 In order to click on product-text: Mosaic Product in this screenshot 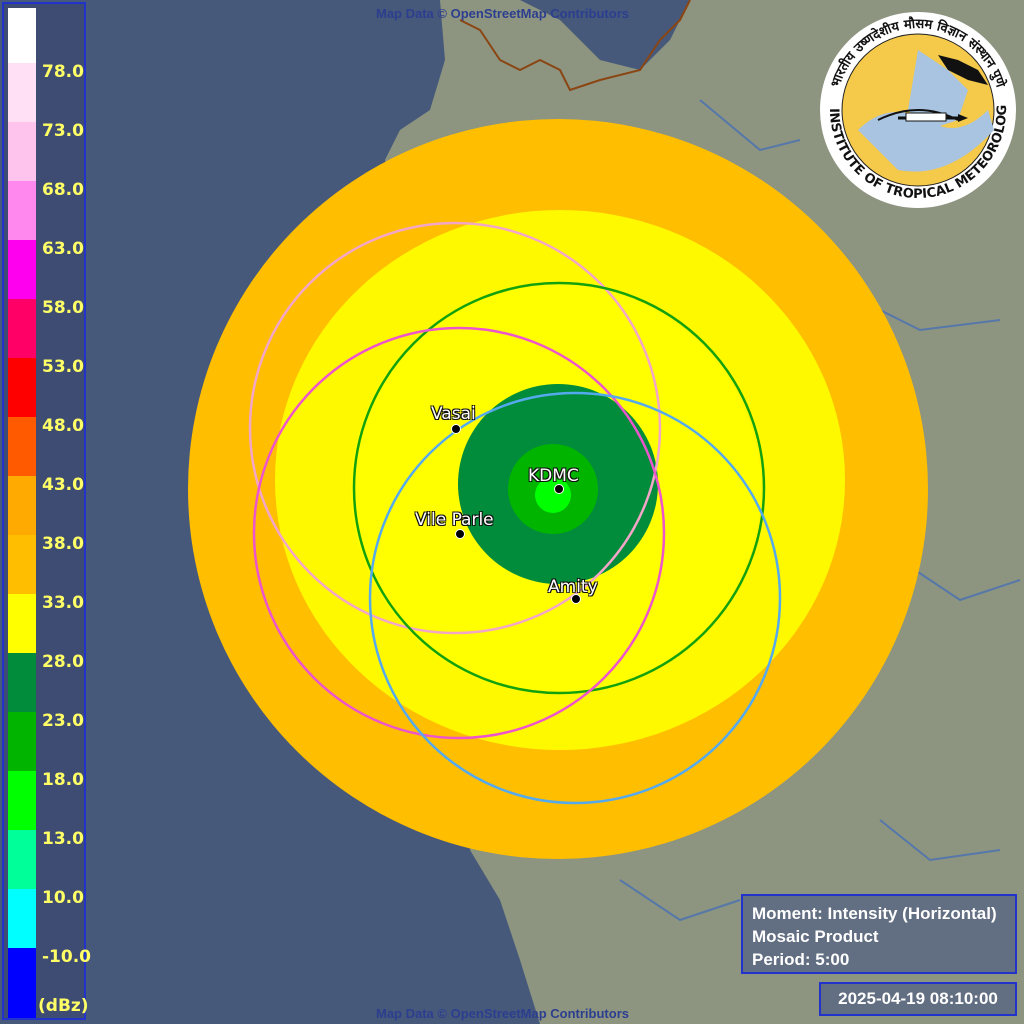, I will do `click(815, 936)`.